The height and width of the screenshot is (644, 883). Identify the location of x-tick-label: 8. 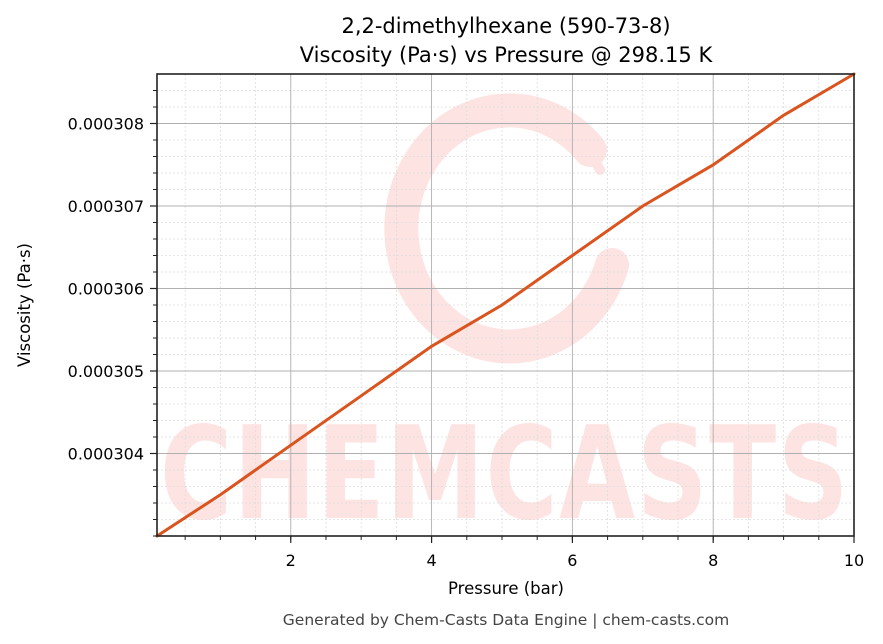
(713, 560).